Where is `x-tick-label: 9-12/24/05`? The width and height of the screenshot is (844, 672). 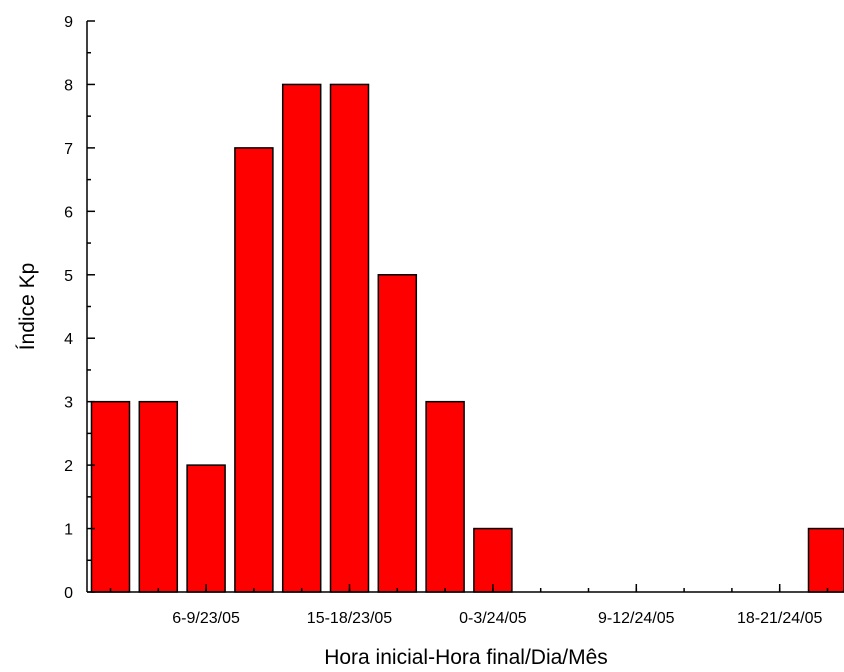 x-tick-label: 9-12/24/05 is located at coordinates (636, 618).